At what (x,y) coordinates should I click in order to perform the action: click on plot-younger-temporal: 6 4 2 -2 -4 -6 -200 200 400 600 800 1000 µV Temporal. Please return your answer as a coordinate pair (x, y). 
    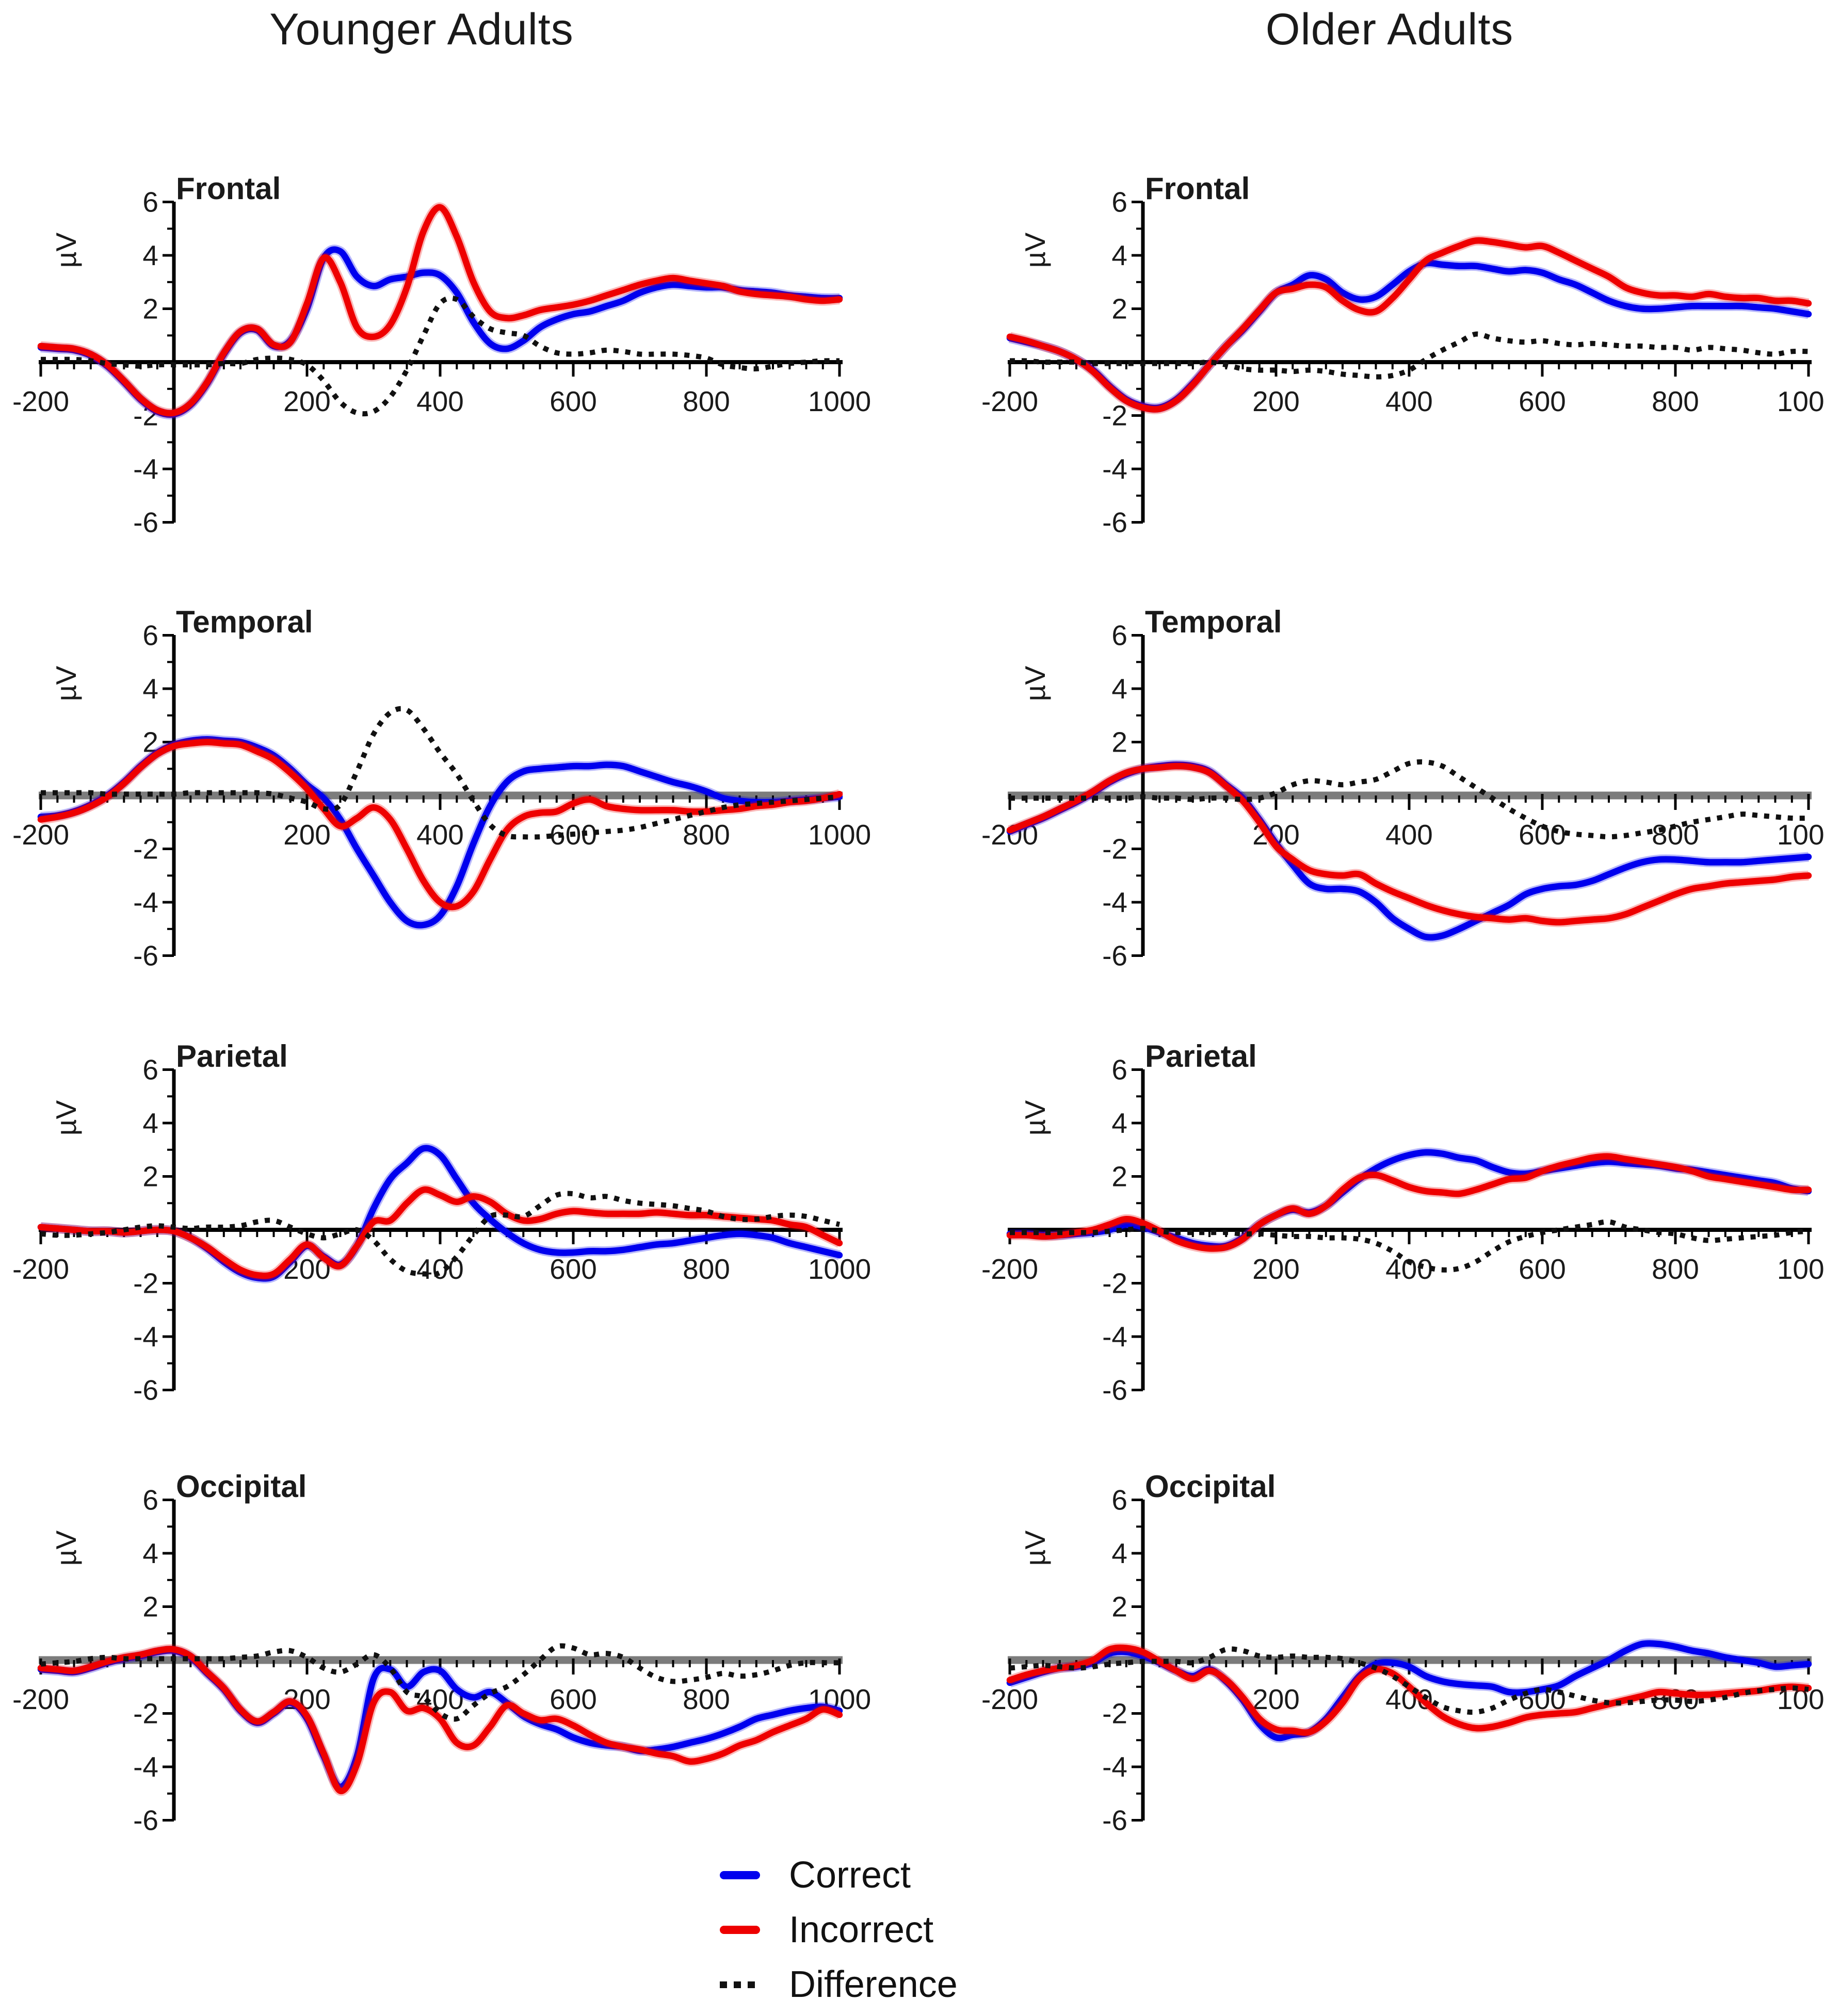
    Looking at the image, I should click on (443, 795).